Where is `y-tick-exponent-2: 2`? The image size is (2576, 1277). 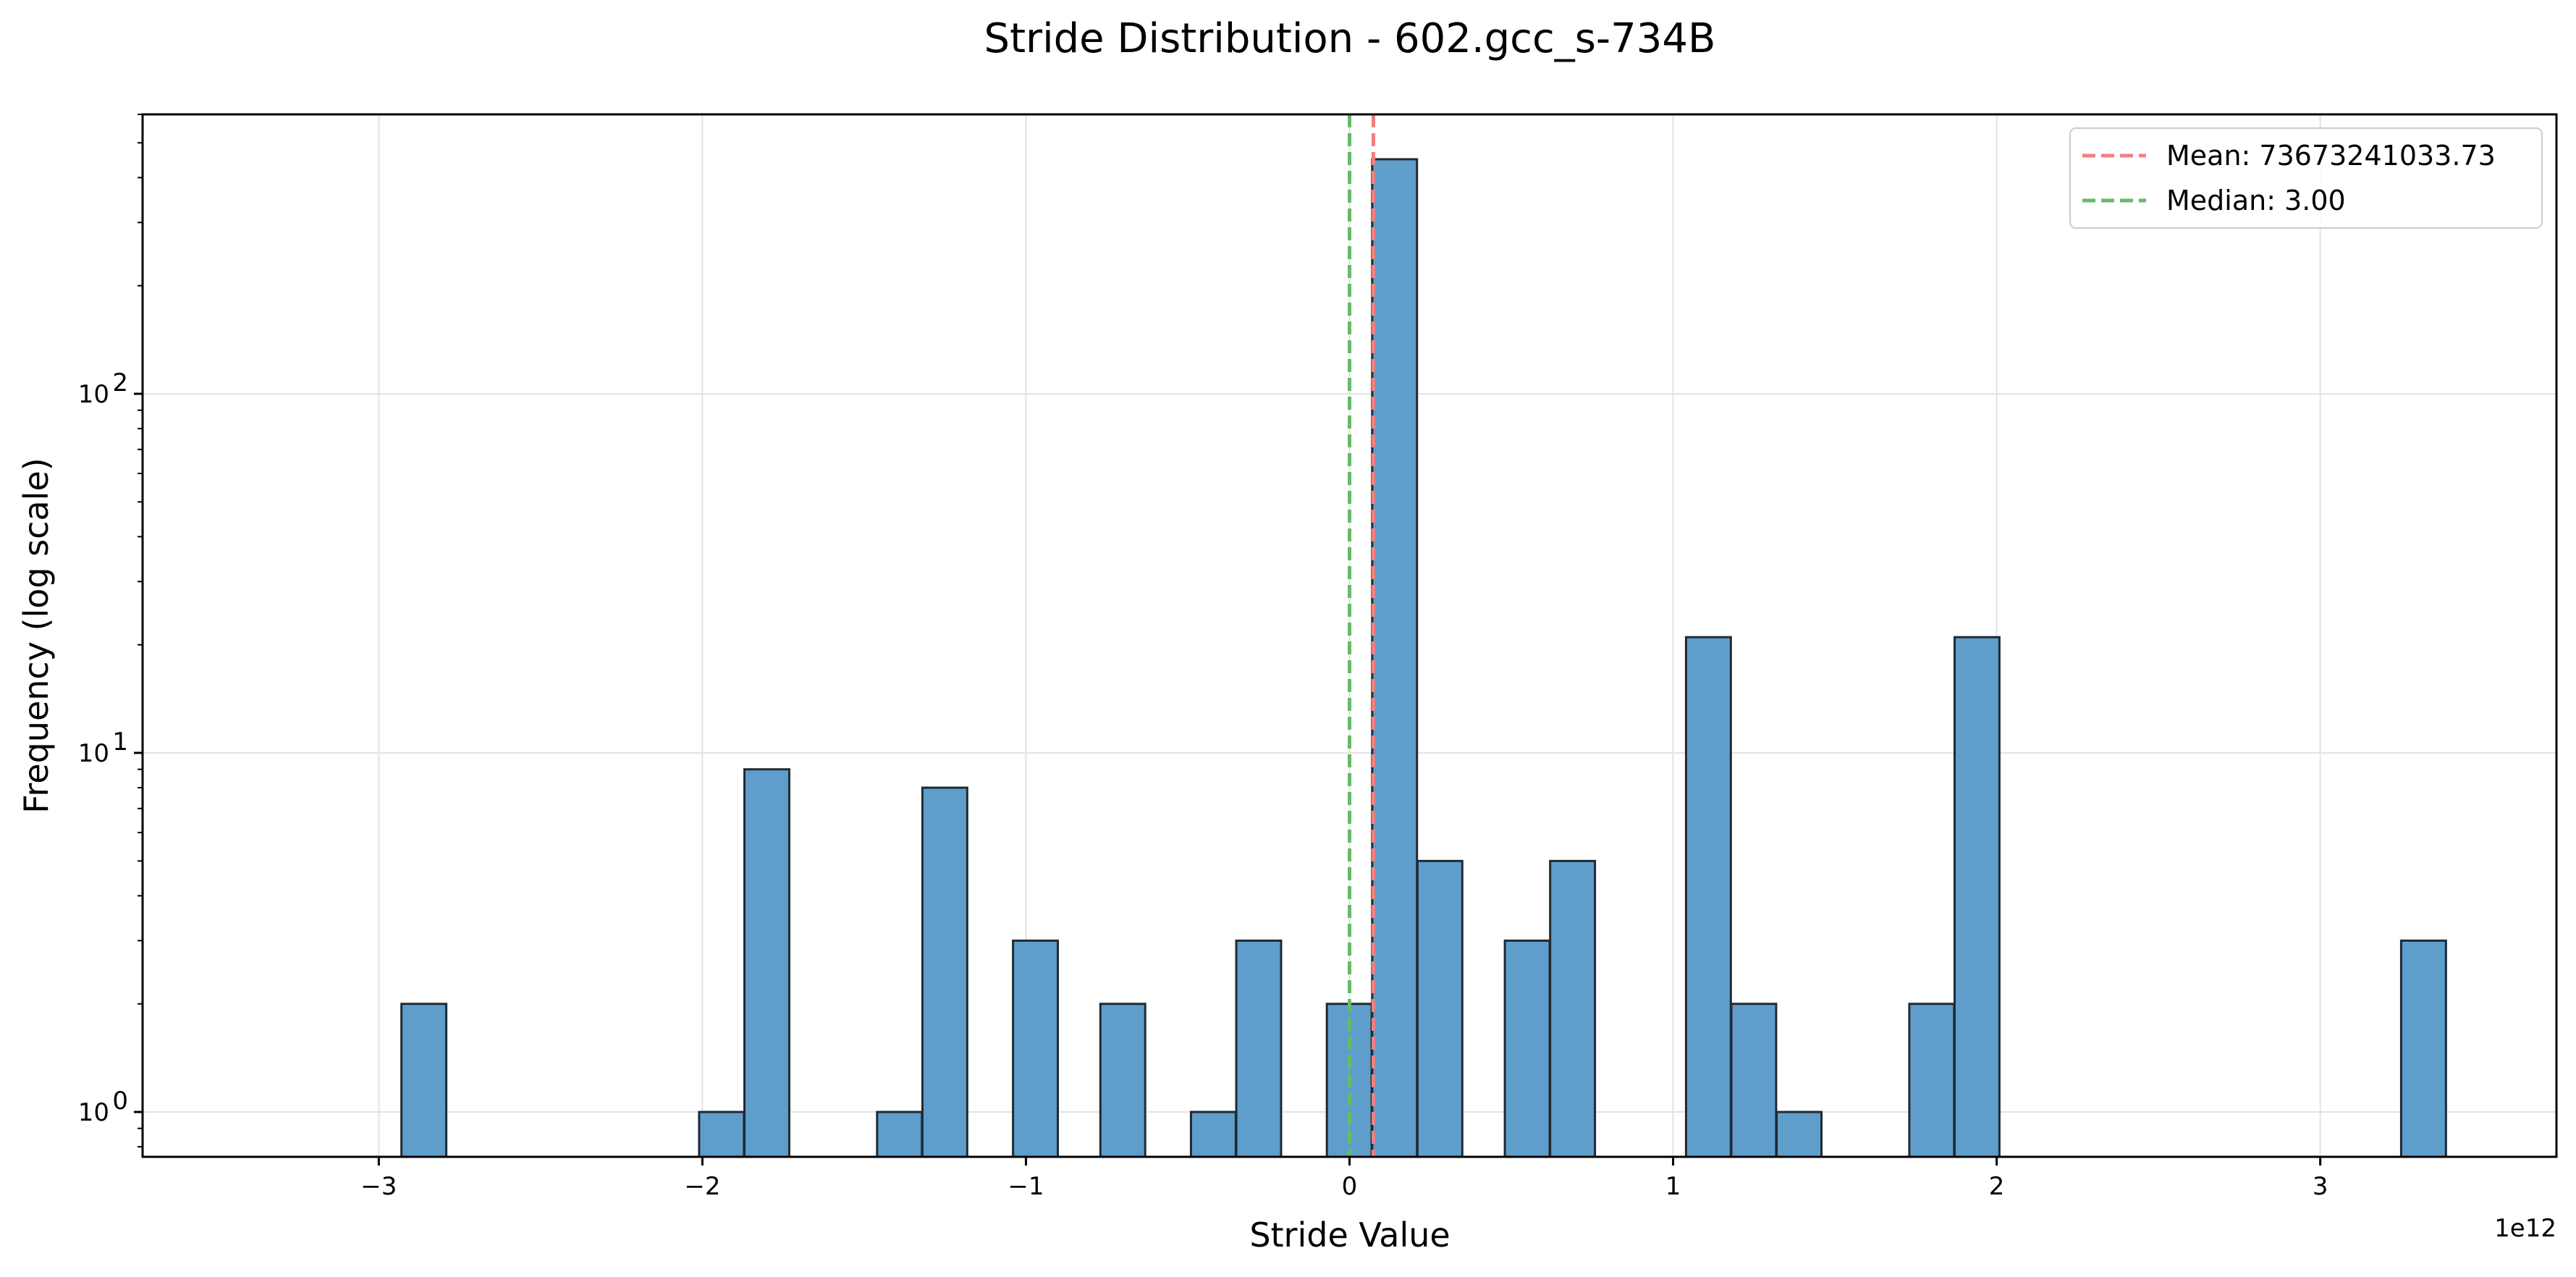
y-tick-exponent-2: 2 is located at coordinates (120, 383).